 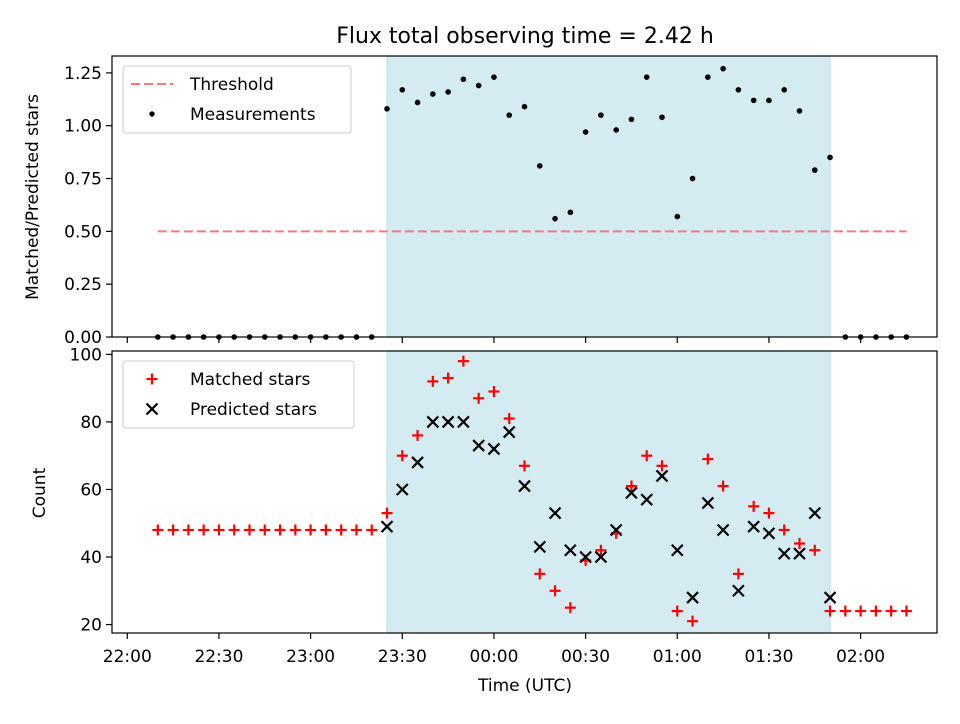 What do you see at coordinates (237, 99) in the screenshot?
I see `top-legend-box` at bounding box center [237, 99].